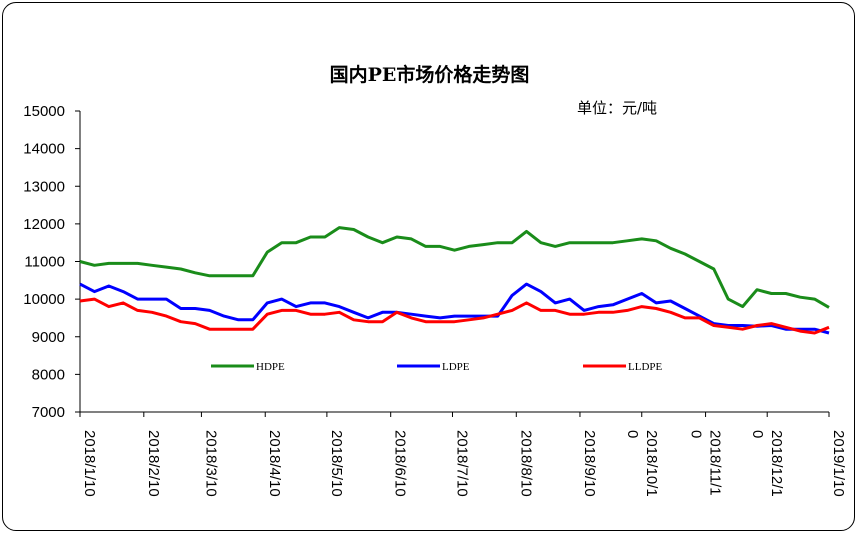 Image resolution: width=859 pixels, height=535 pixels. What do you see at coordinates (617, 108) in the screenshot?
I see `unit-label: 单位：元/吨` at bounding box center [617, 108].